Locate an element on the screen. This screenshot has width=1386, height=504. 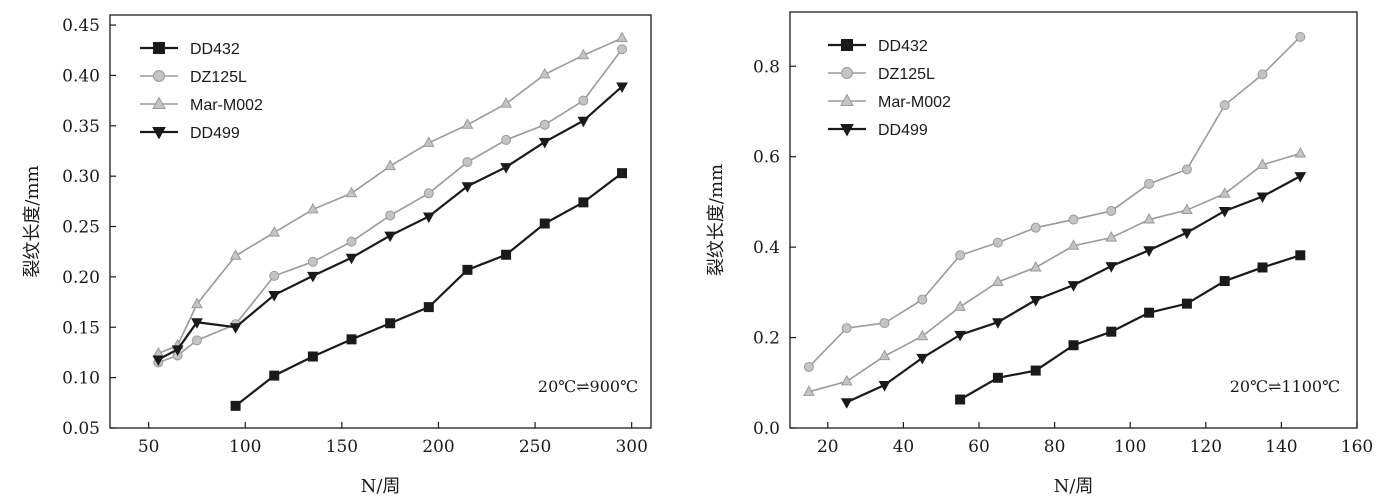
x-tick-label: 200 is located at coordinates (438, 447).